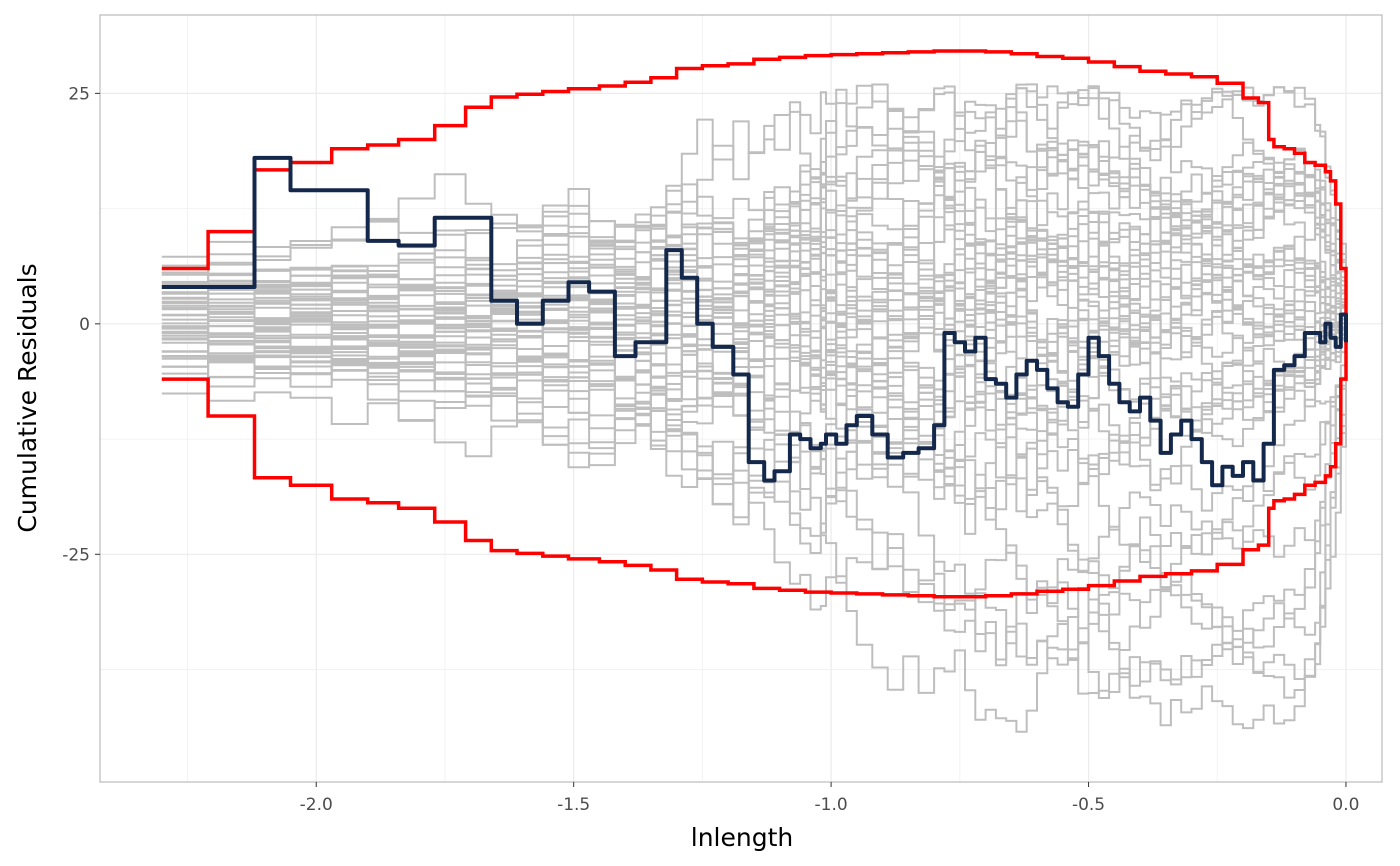 The width and height of the screenshot is (1400, 866). Describe the element at coordinates (742, 837) in the screenshot. I see `x-axis-title: lnlength` at that location.